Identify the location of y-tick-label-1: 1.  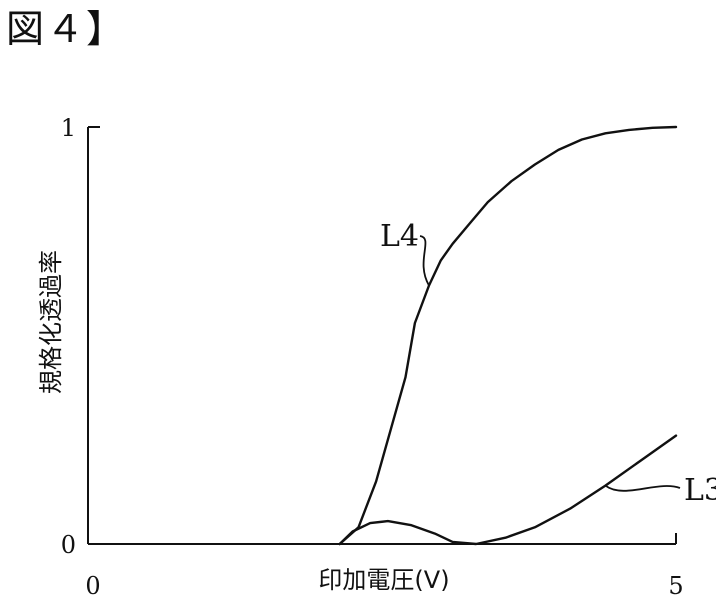
(68, 128).